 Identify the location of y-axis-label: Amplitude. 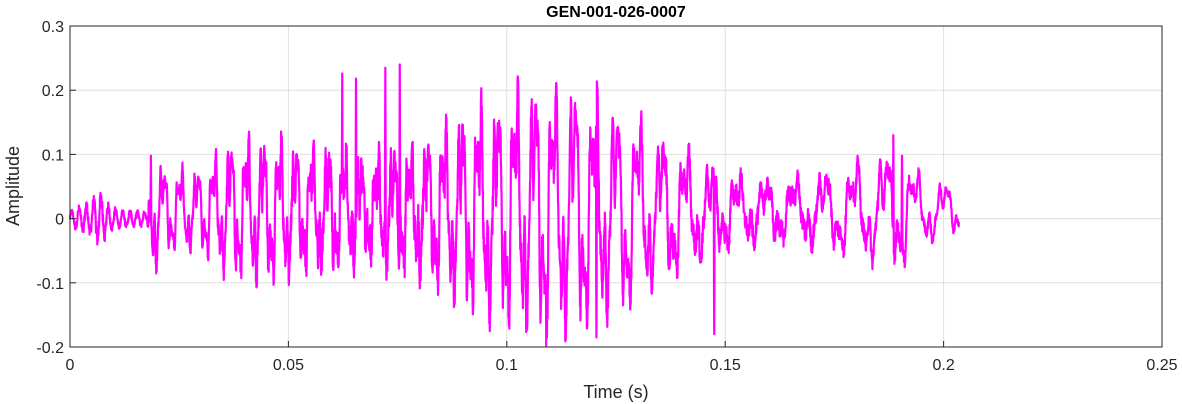
(13, 186).